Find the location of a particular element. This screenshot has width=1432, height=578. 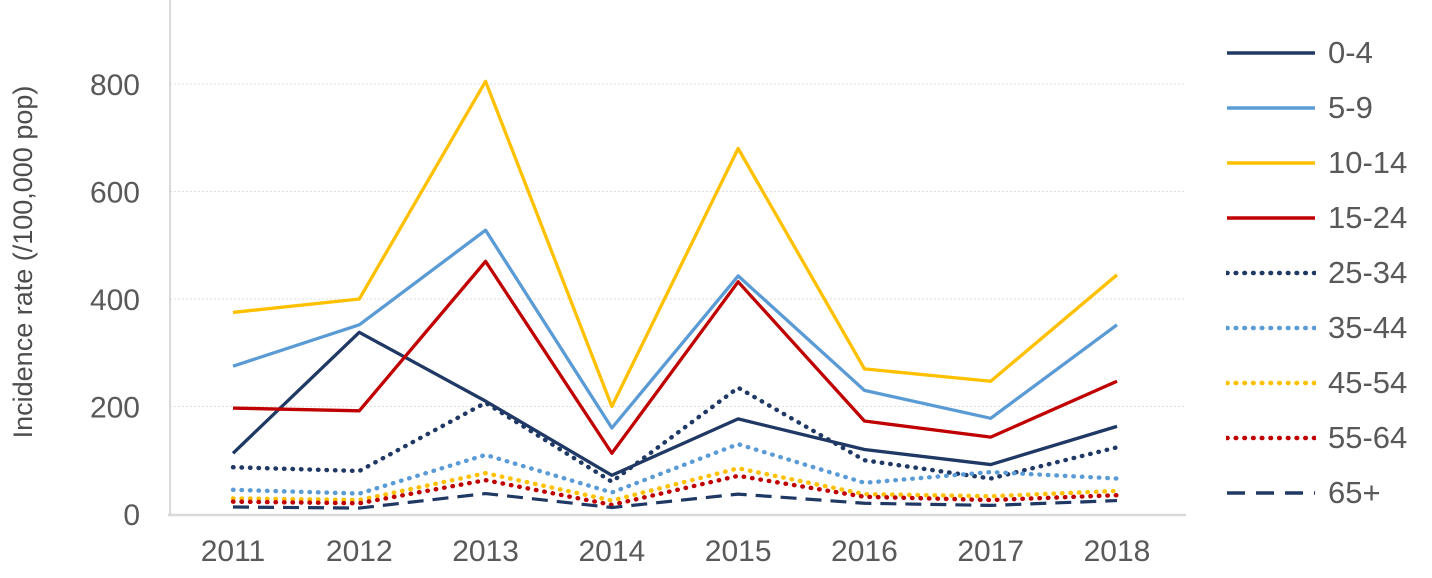

x-tick-label-2012: 2012 is located at coordinates (359, 551).